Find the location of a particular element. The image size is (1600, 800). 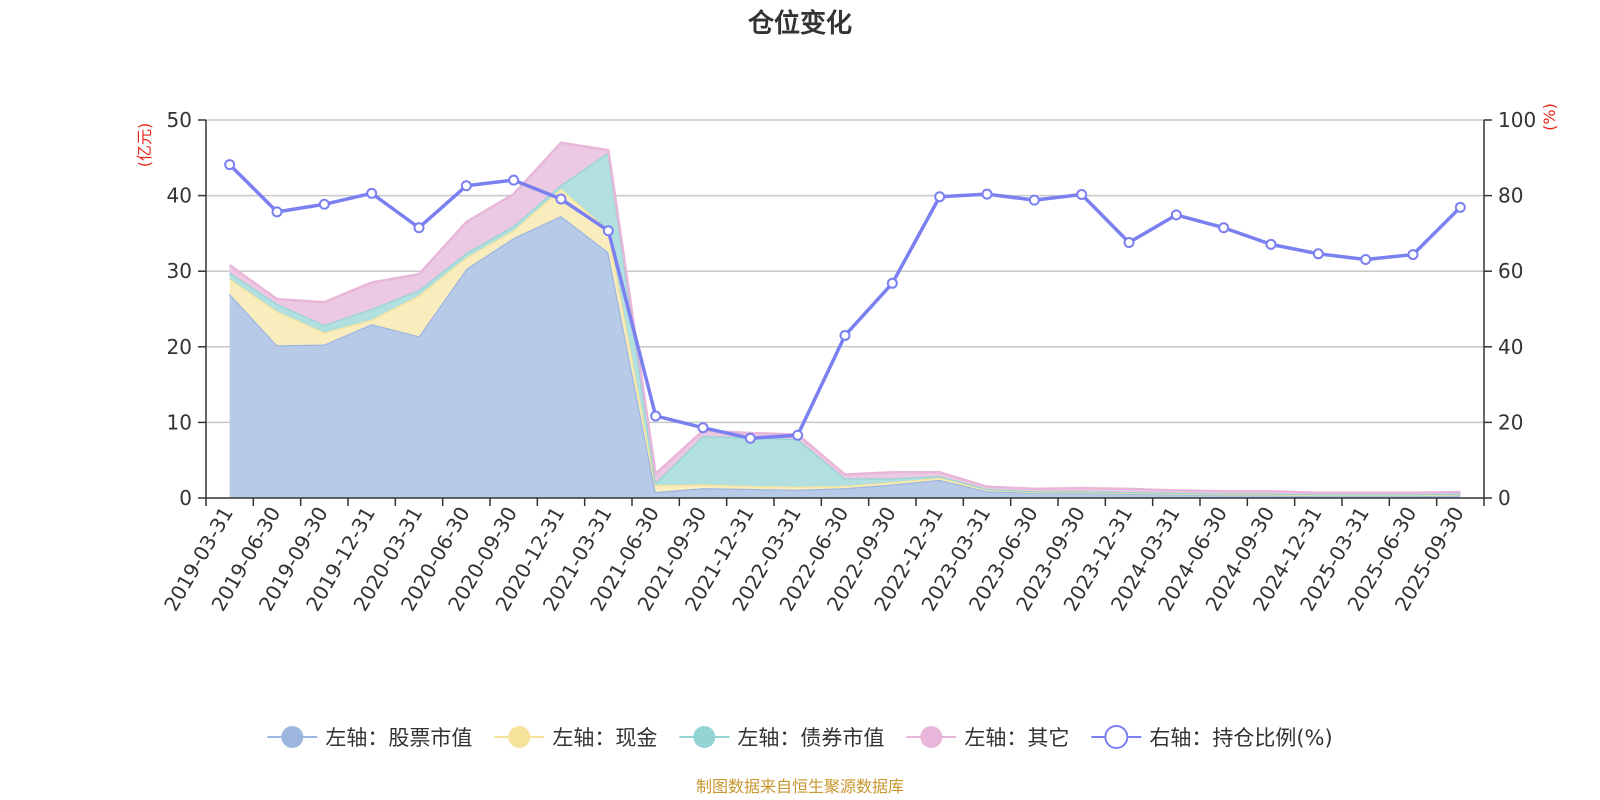

legend-label-0: 左轴：股票市值 is located at coordinates (398, 738).